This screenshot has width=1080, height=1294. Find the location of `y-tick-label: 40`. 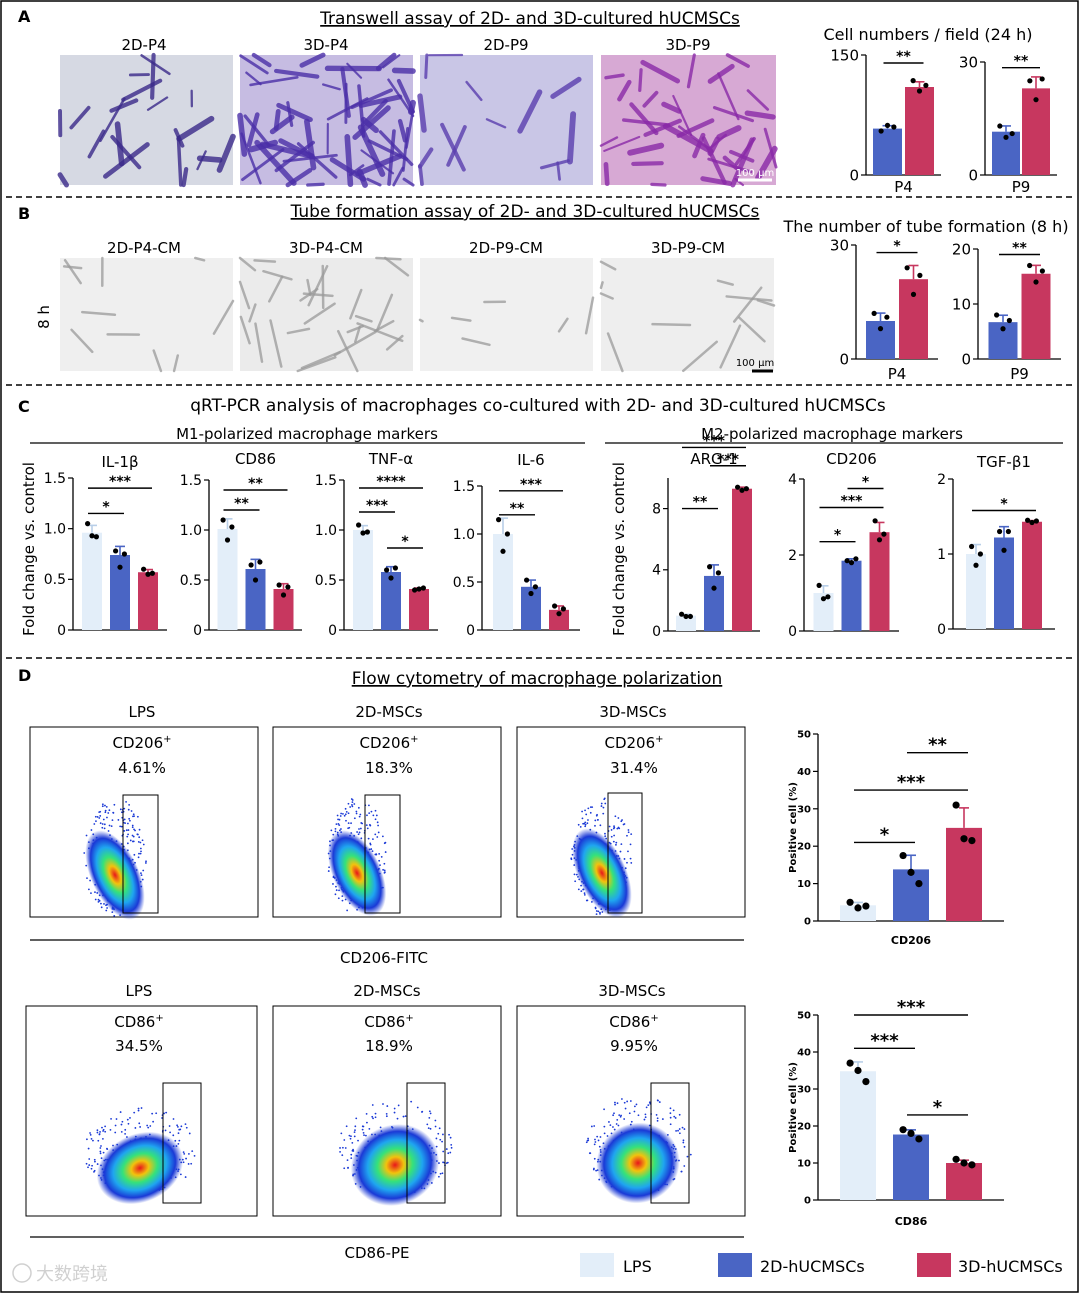

y-tick-label: 40 is located at coordinates (804, 772).